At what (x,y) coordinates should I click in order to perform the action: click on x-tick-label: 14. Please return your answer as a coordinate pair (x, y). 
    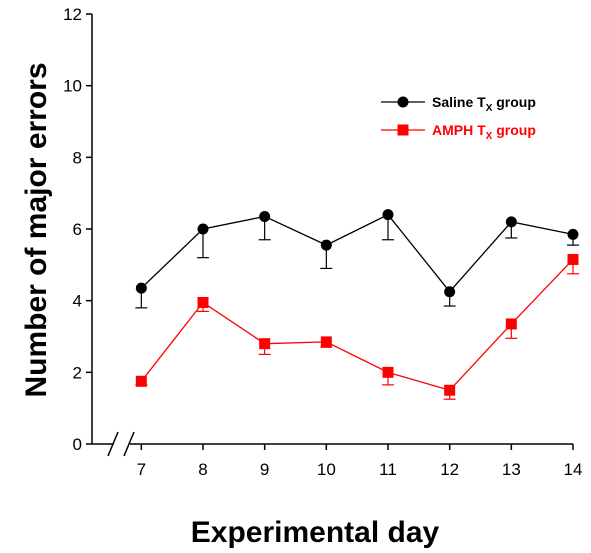
    Looking at the image, I should click on (573, 469).